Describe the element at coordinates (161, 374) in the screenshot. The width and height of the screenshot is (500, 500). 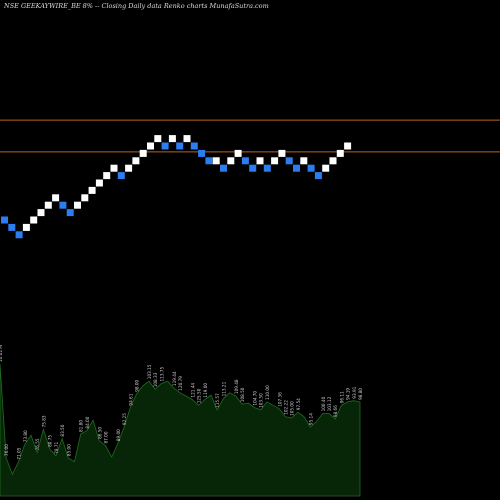
I see `volume-value-label: 113.75` at that location.